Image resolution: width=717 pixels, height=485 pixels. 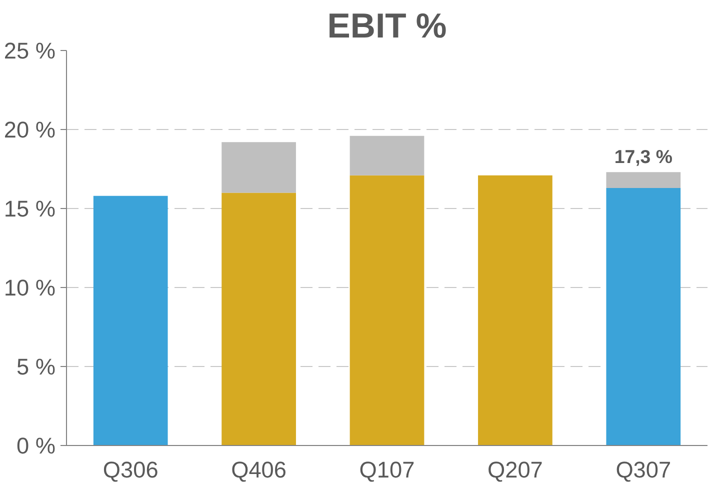 What do you see at coordinates (515, 469) in the screenshot?
I see `x-tick-label: Q207` at bounding box center [515, 469].